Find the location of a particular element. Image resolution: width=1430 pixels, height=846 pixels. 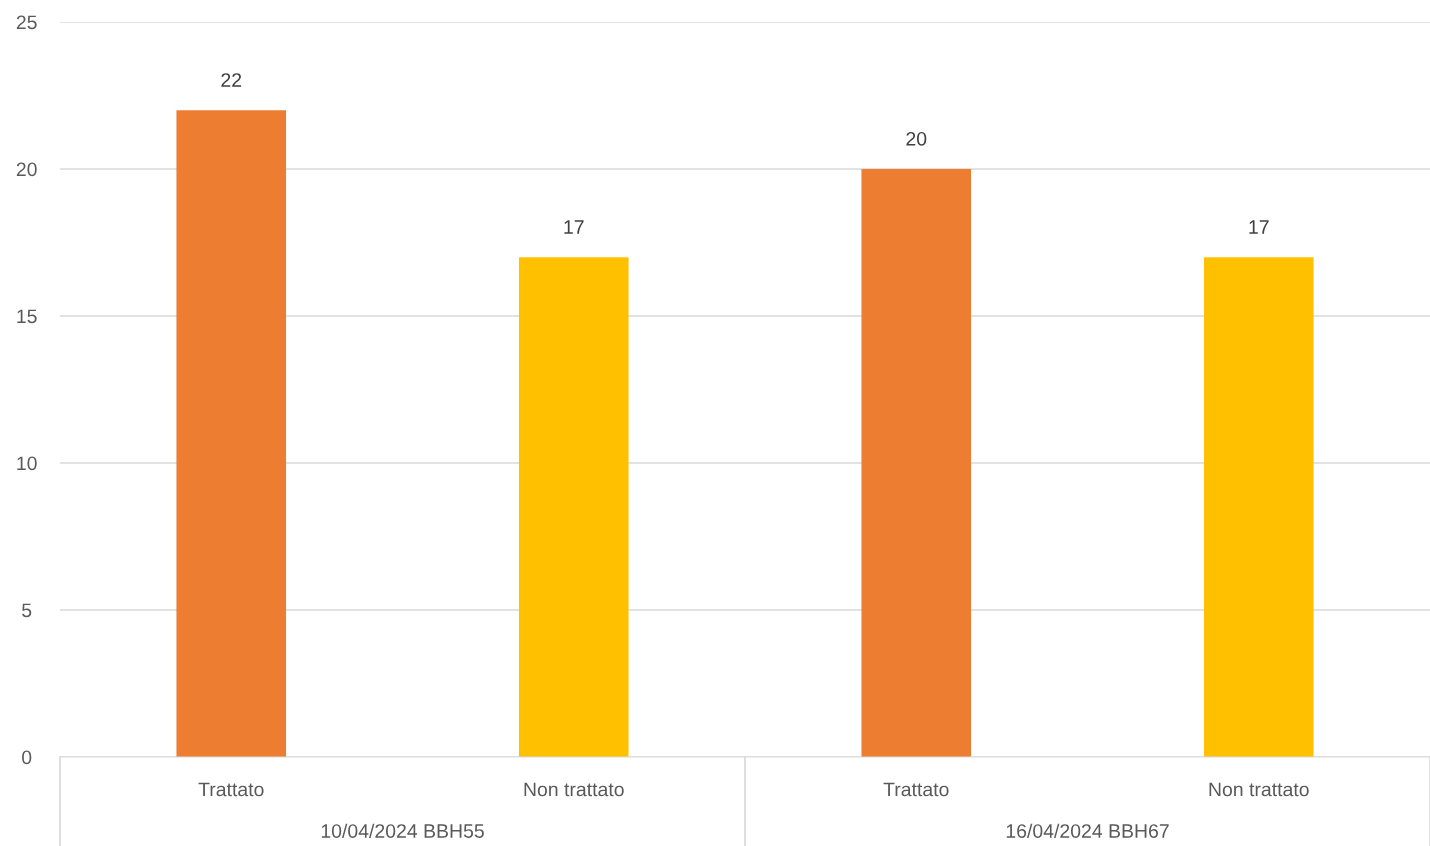

data-label: 20 is located at coordinates (916, 138).